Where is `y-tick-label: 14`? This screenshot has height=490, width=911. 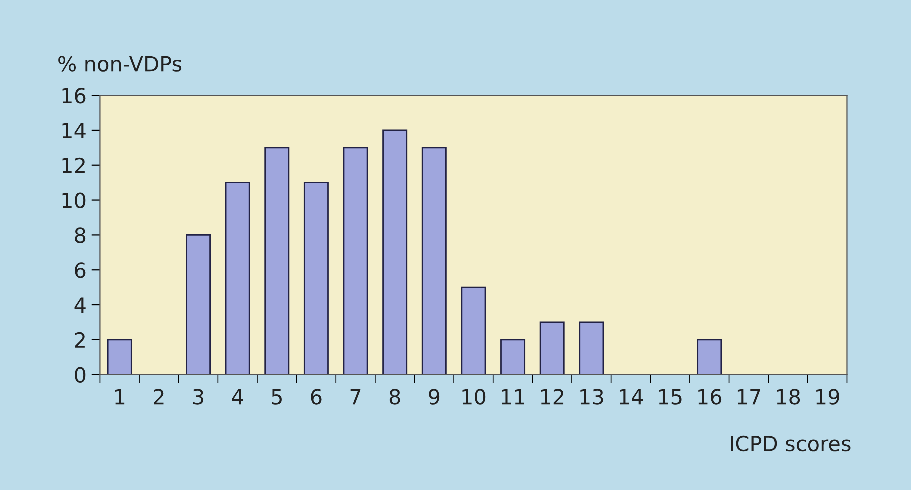 y-tick-label: 14 is located at coordinates (74, 130).